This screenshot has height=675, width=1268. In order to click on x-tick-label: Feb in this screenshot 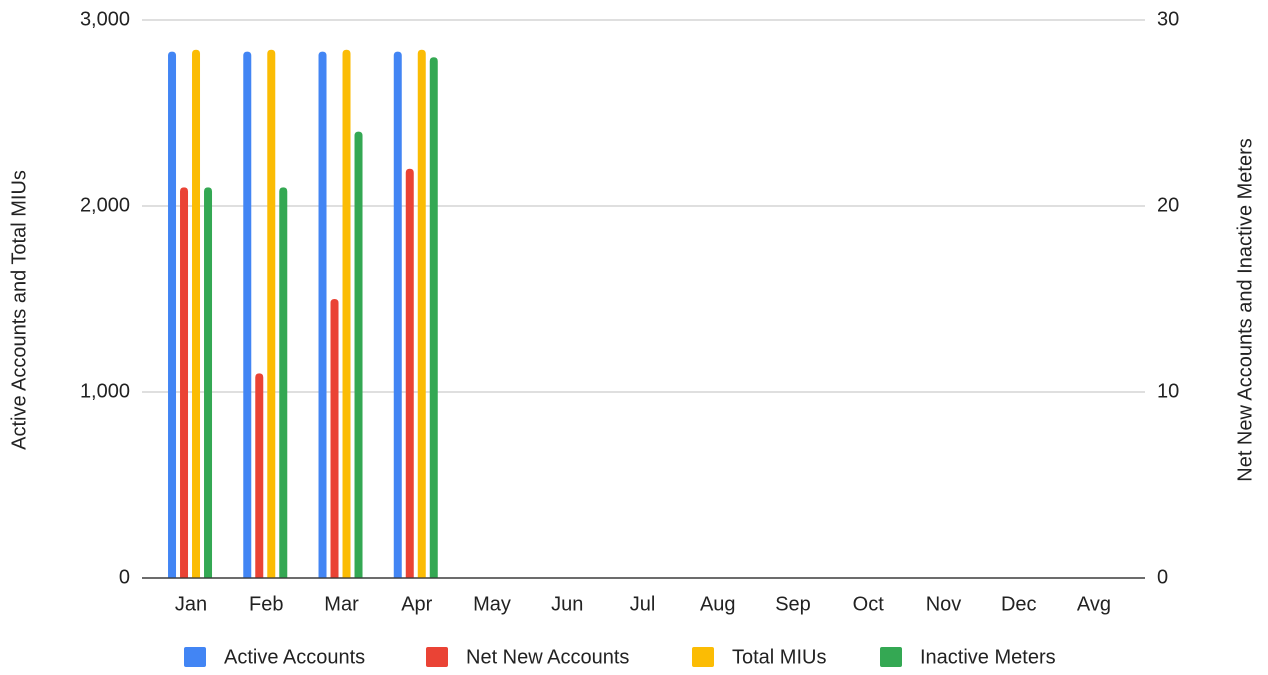, I will do `click(266, 604)`.